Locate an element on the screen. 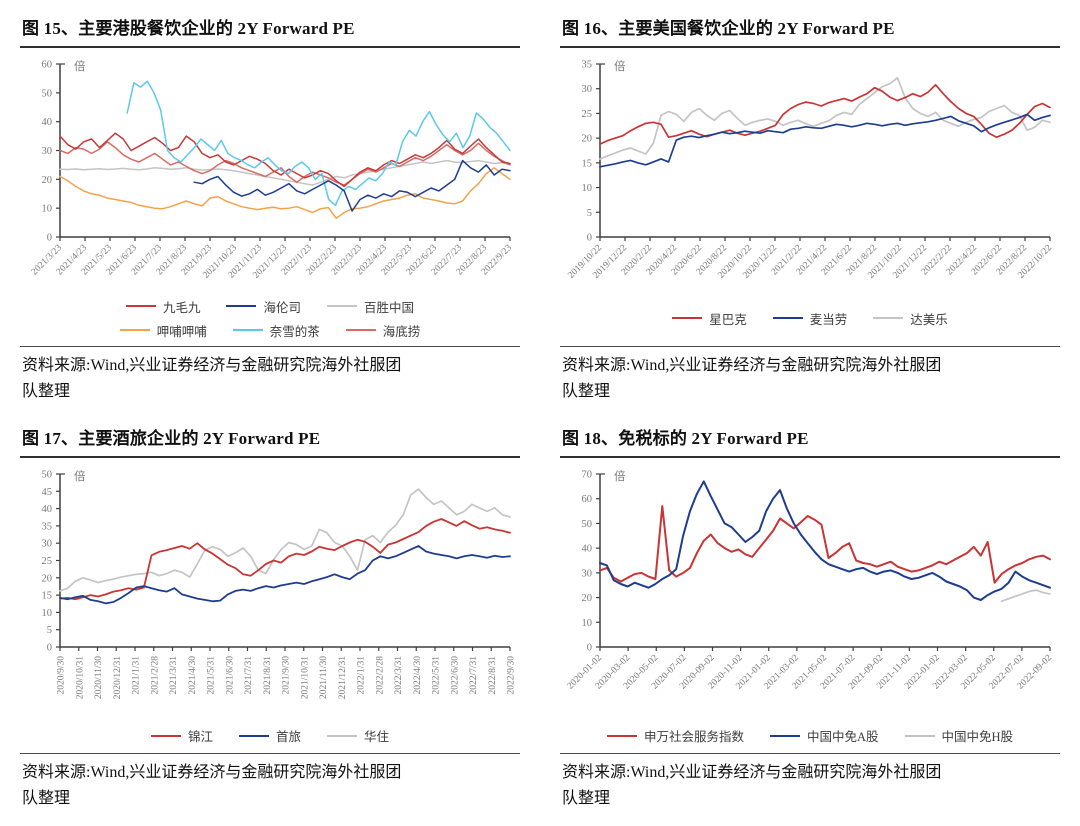  y-tick-label: 40 is located at coordinates (587, 548).